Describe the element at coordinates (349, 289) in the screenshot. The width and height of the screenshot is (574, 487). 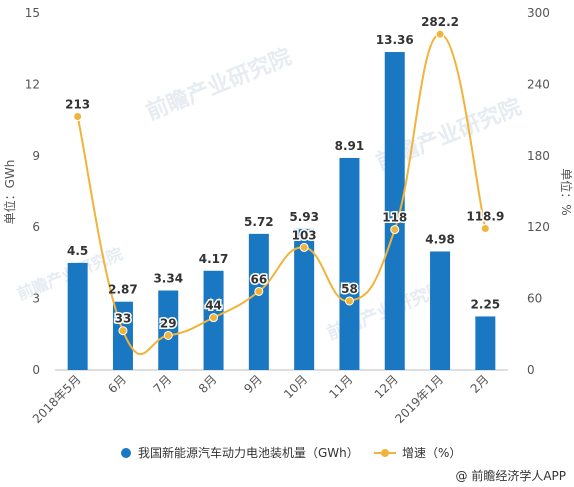
I see `line-value-label: 58` at that location.